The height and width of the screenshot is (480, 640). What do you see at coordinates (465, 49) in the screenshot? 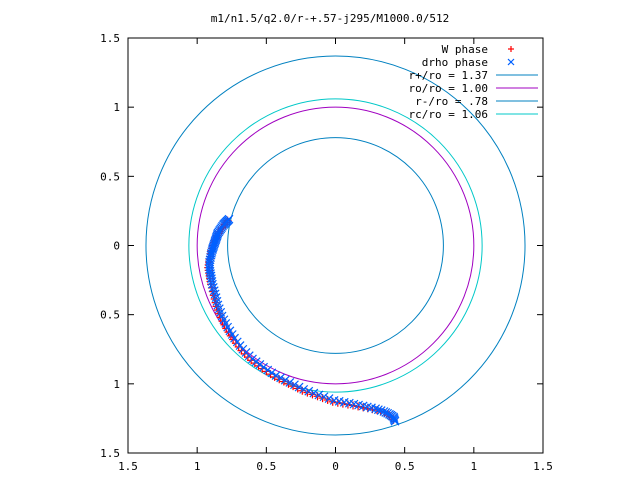
I see `legend-label: W phase` at bounding box center [465, 49].